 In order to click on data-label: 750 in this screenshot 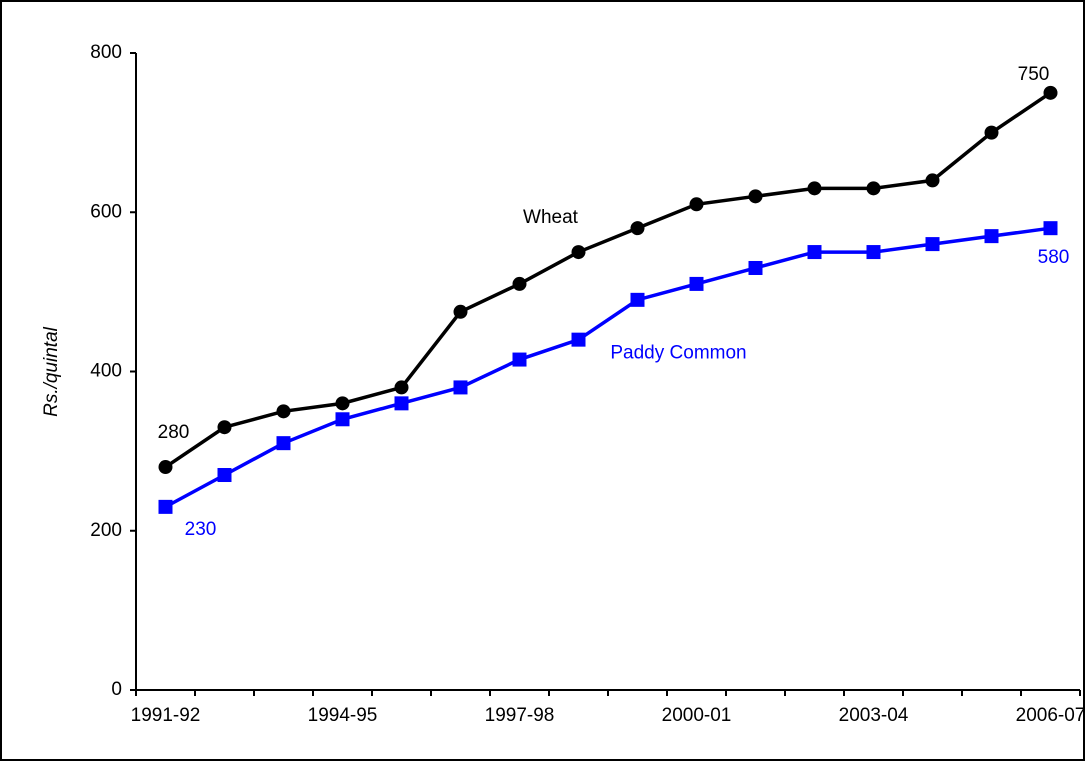, I will do `click(1034, 74)`.